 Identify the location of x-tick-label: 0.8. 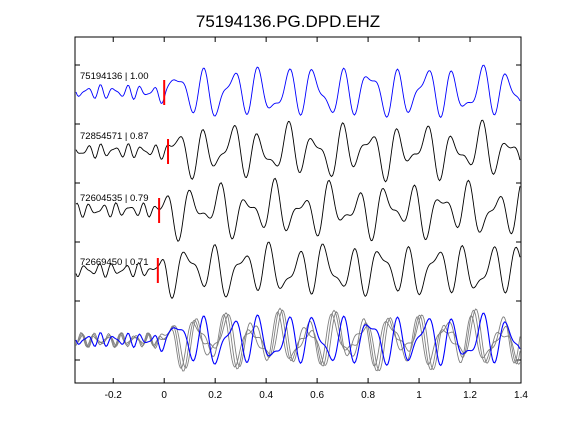
(368, 395).